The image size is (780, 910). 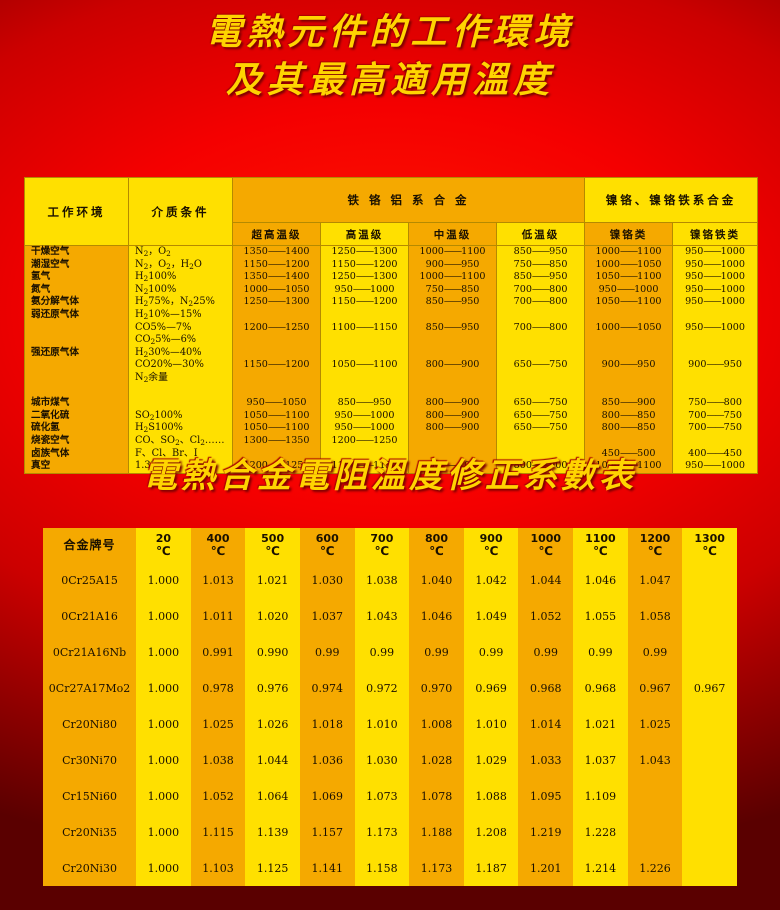 What do you see at coordinates (272, 616) in the screenshot?
I see `cell-correction-factor: 1.020` at bounding box center [272, 616].